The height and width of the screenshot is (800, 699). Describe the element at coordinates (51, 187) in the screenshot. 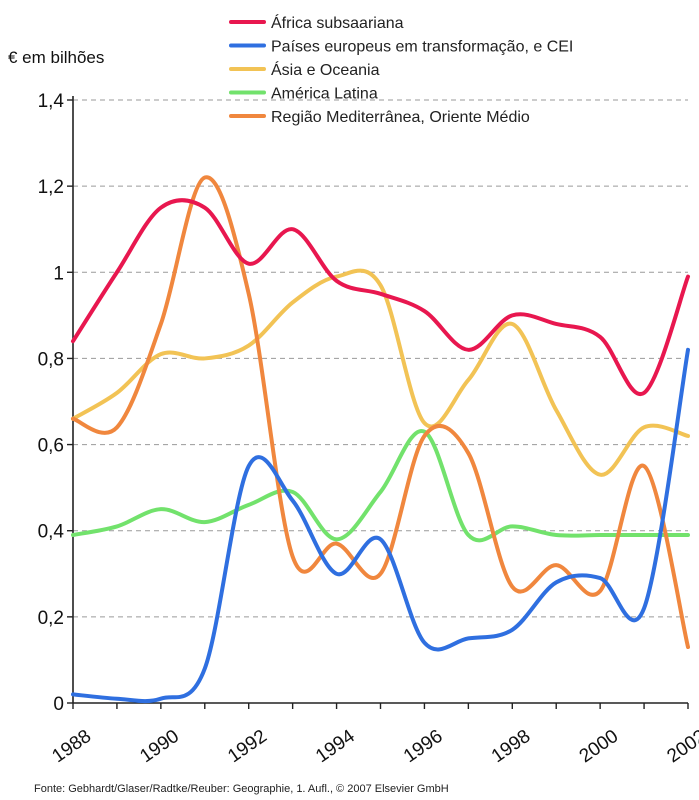

I see `y-tick-label: 1,2` at that location.